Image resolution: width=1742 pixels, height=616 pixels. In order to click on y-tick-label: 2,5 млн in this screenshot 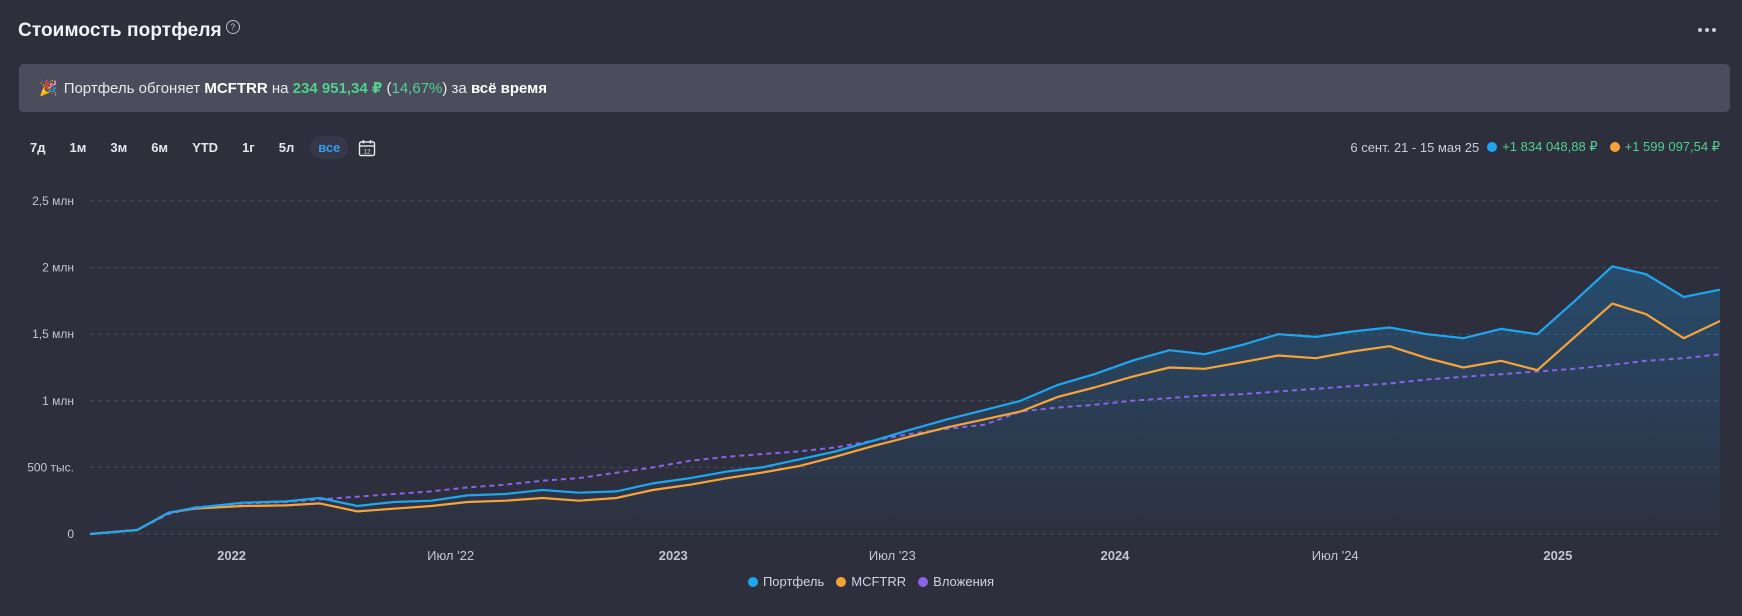, I will do `click(53, 201)`.